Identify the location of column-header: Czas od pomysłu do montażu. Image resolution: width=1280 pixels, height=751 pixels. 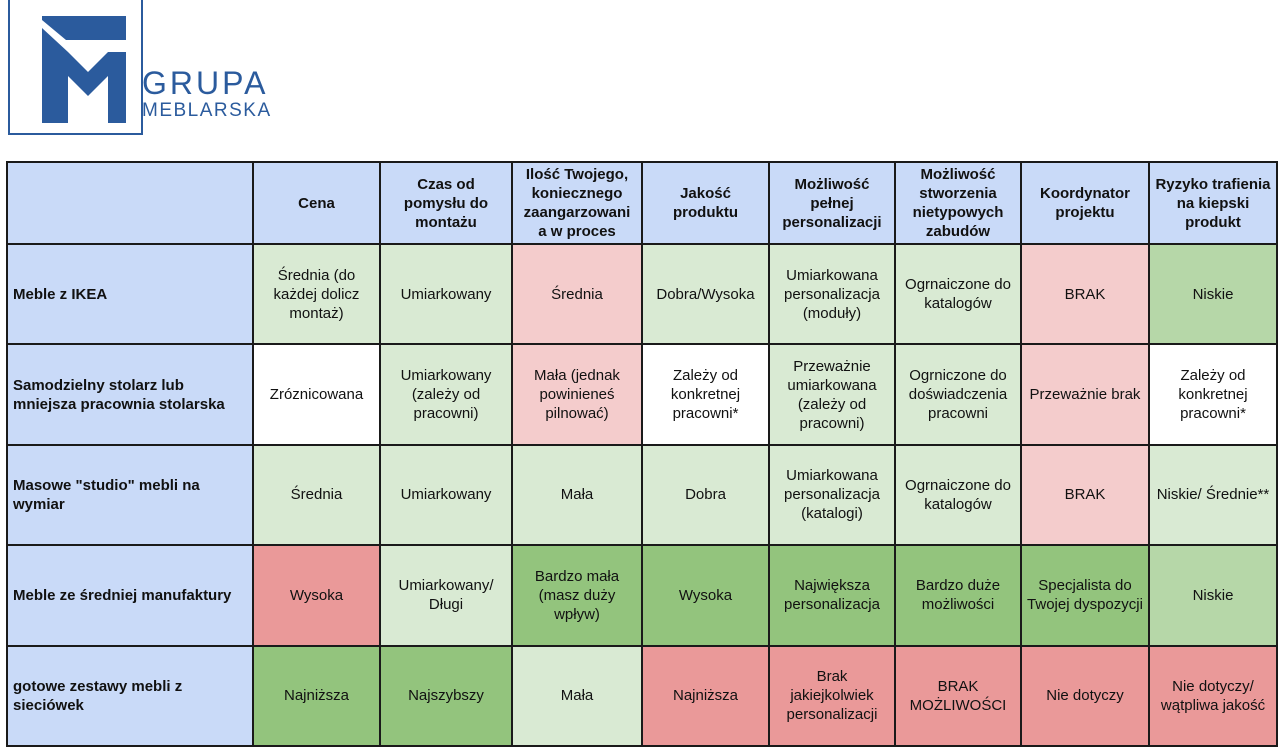
(446, 203).